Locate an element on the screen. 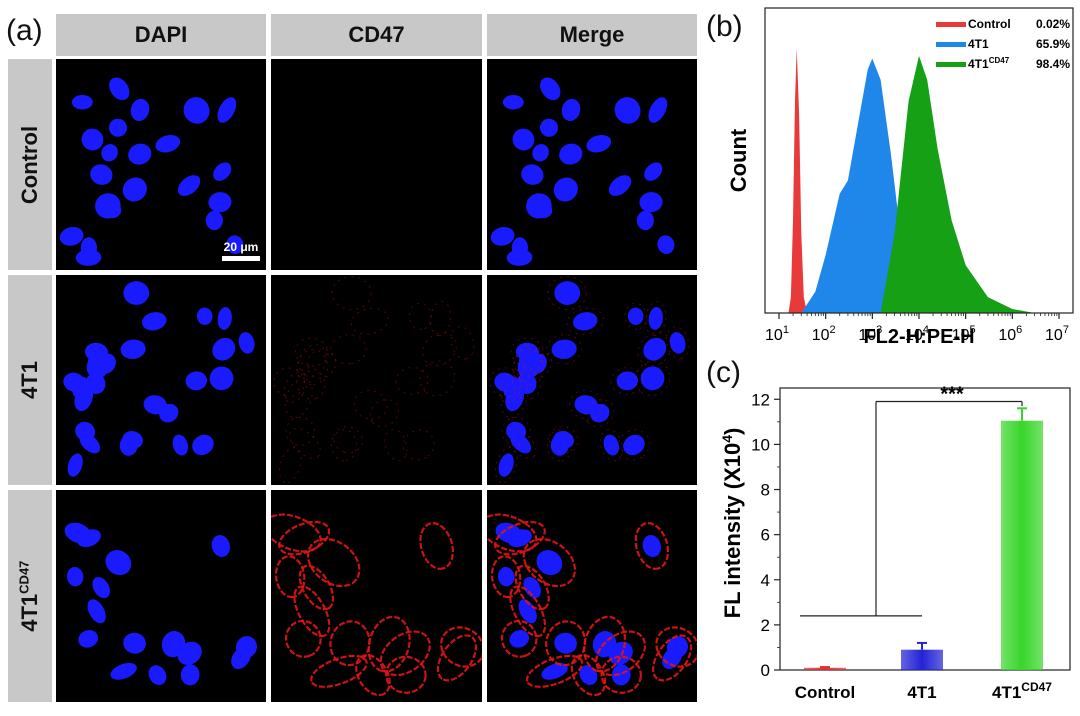 The width and height of the screenshot is (1080, 716). micrograph-4t1-merge is located at coordinates (592, 380).